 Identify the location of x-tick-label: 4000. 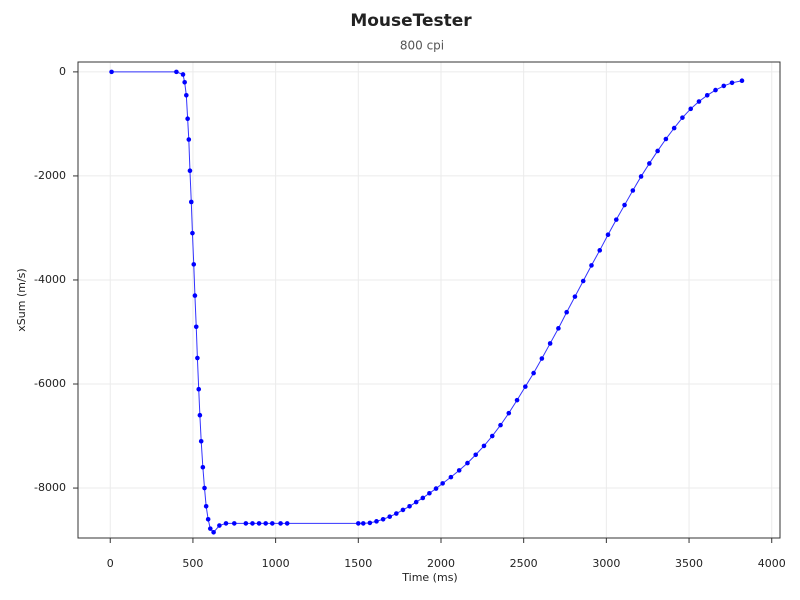
(772, 563).